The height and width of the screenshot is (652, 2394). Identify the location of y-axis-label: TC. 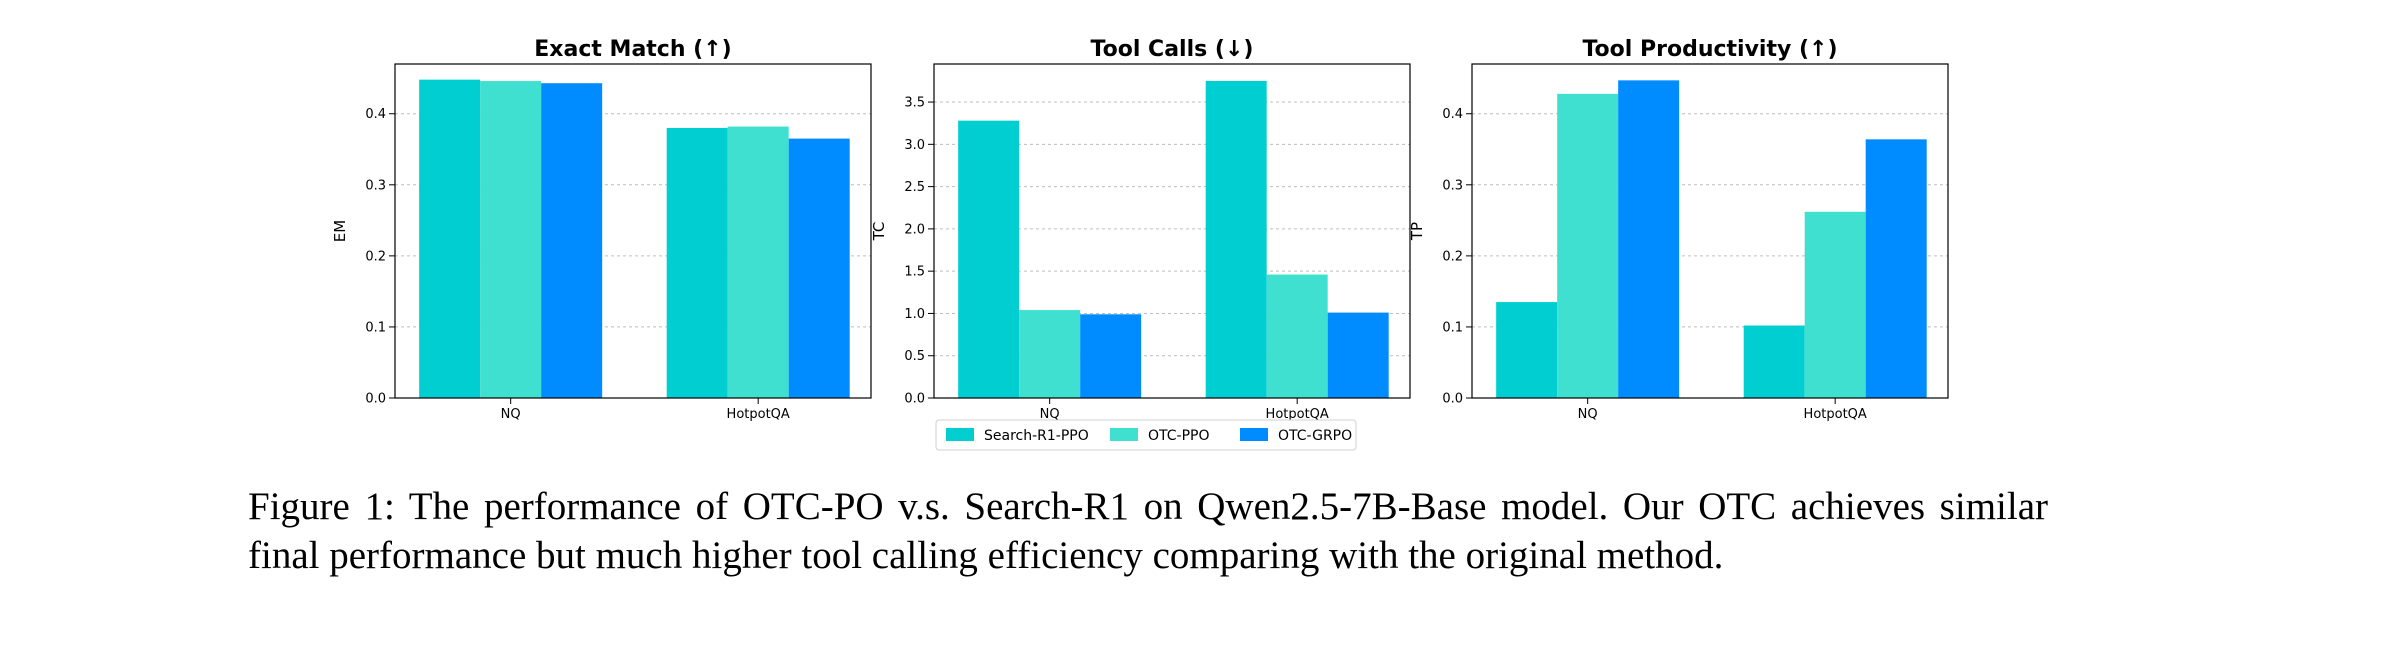
(879, 232).